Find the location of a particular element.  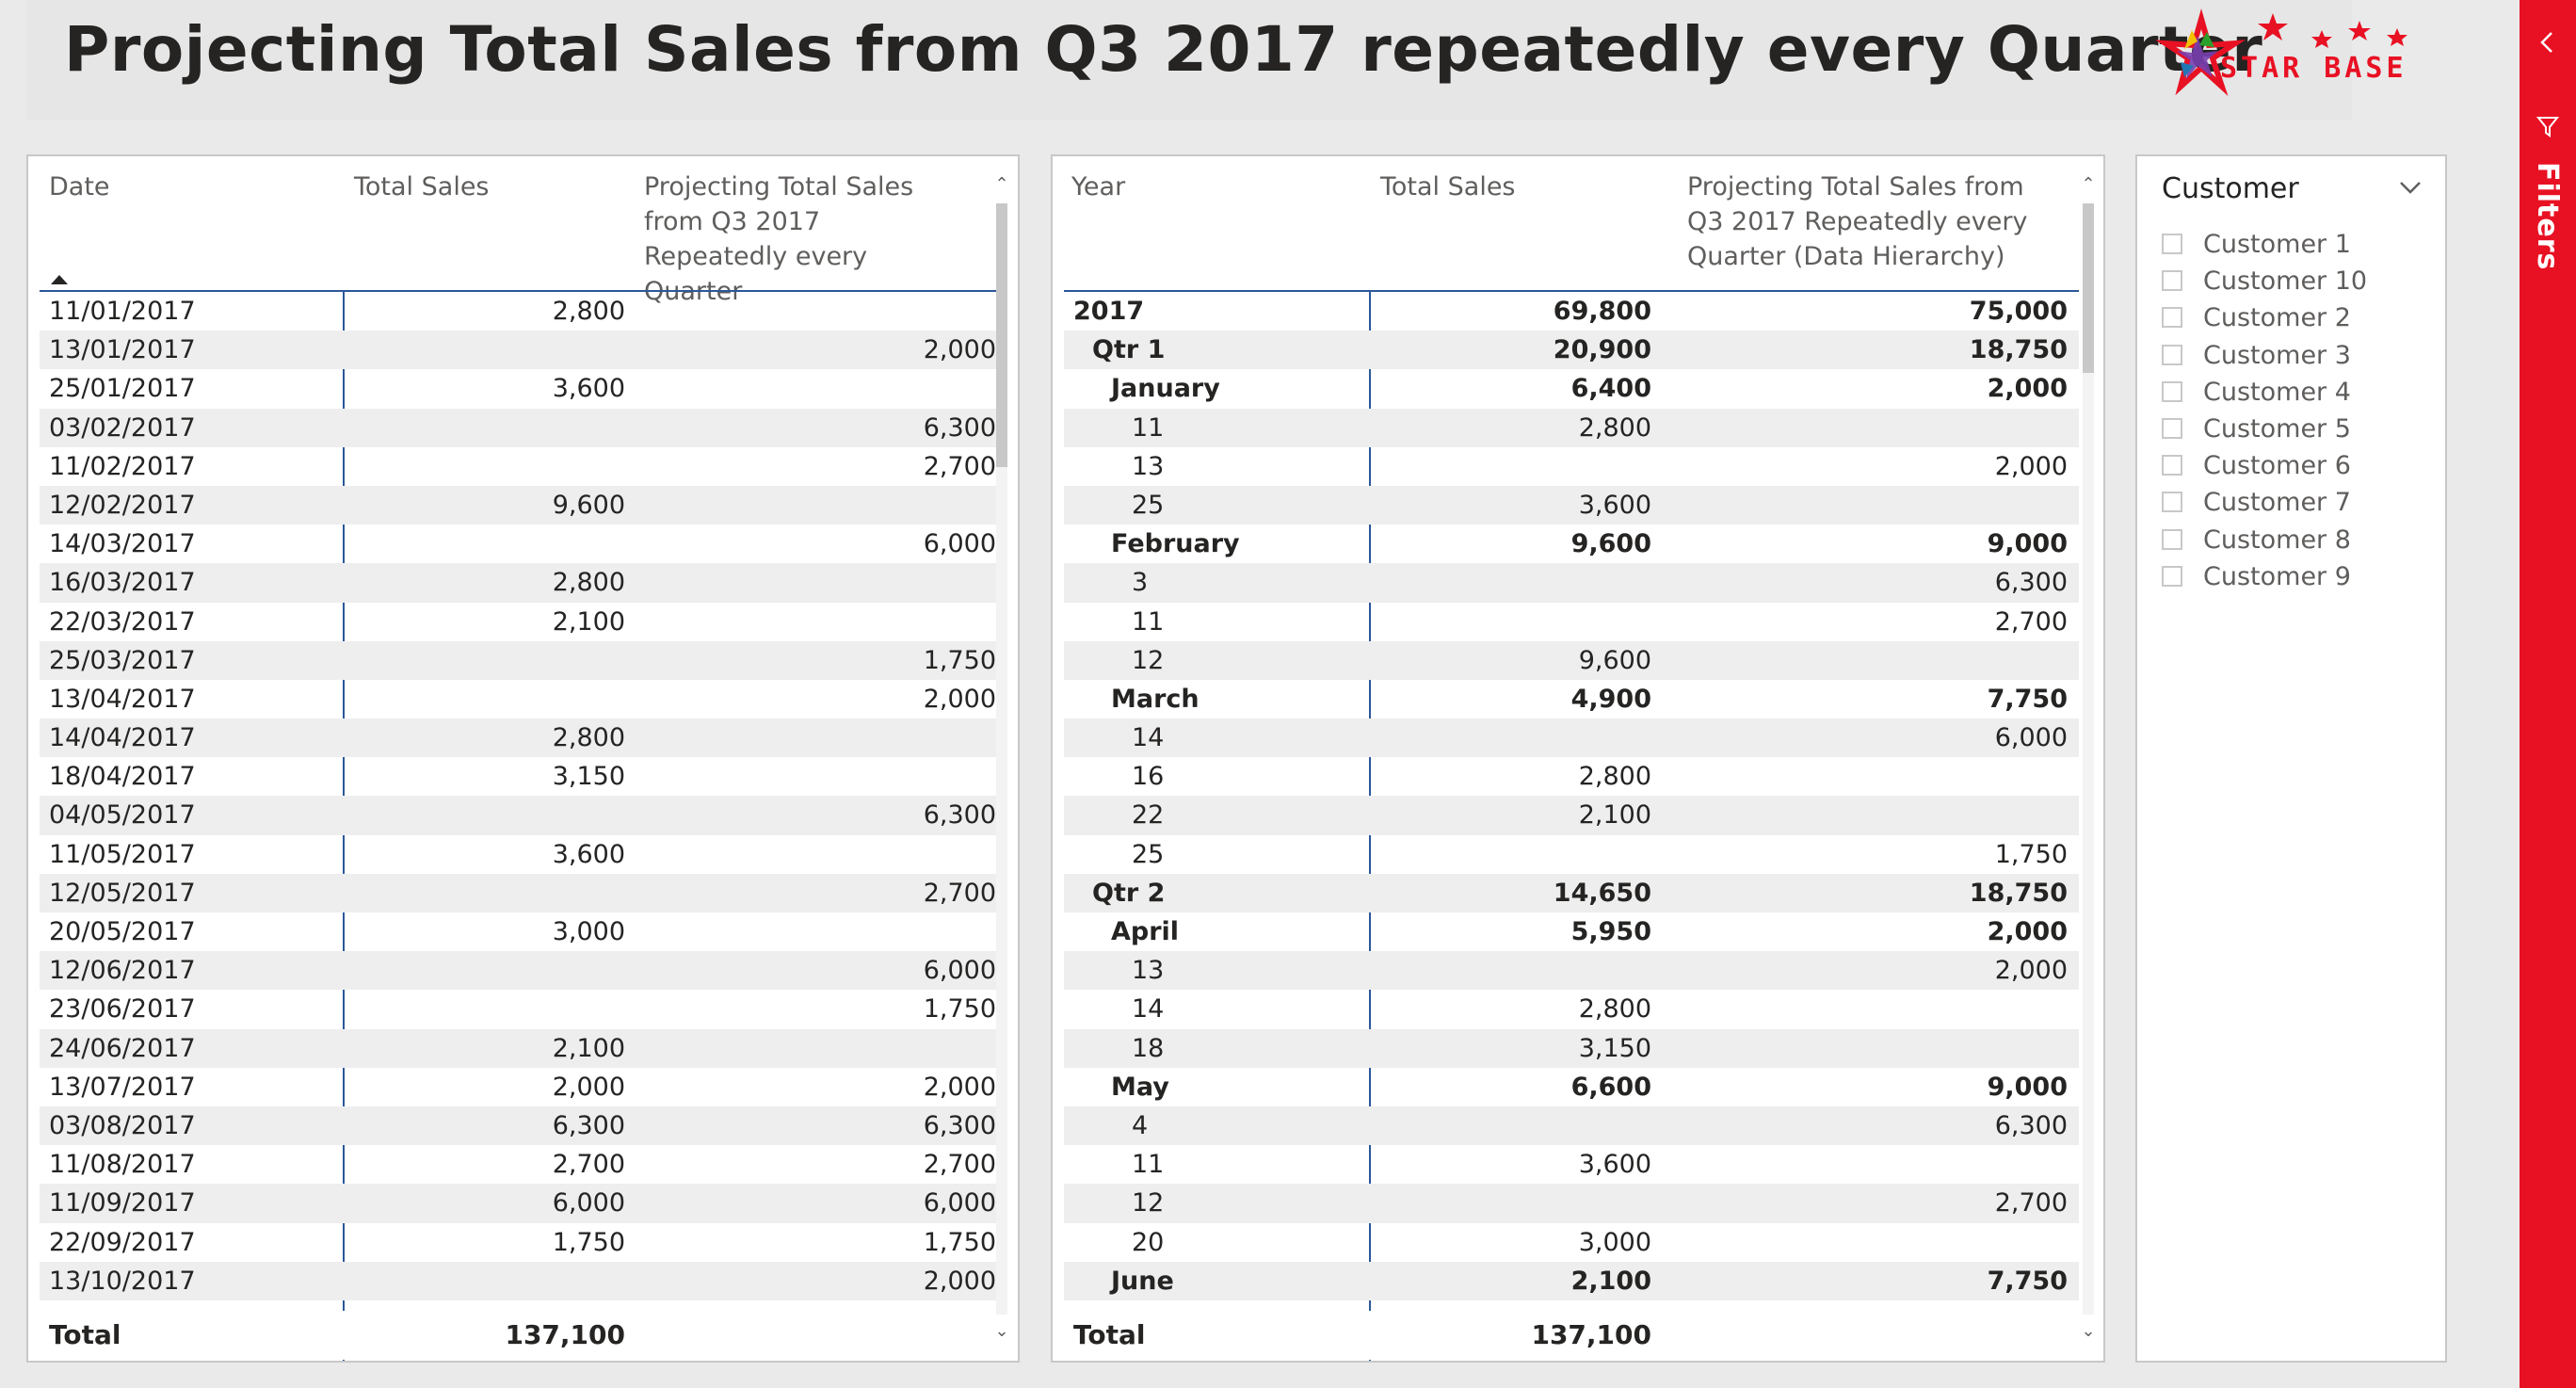

total-sales-cell: 3,600 is located at coordinates (588, 854).